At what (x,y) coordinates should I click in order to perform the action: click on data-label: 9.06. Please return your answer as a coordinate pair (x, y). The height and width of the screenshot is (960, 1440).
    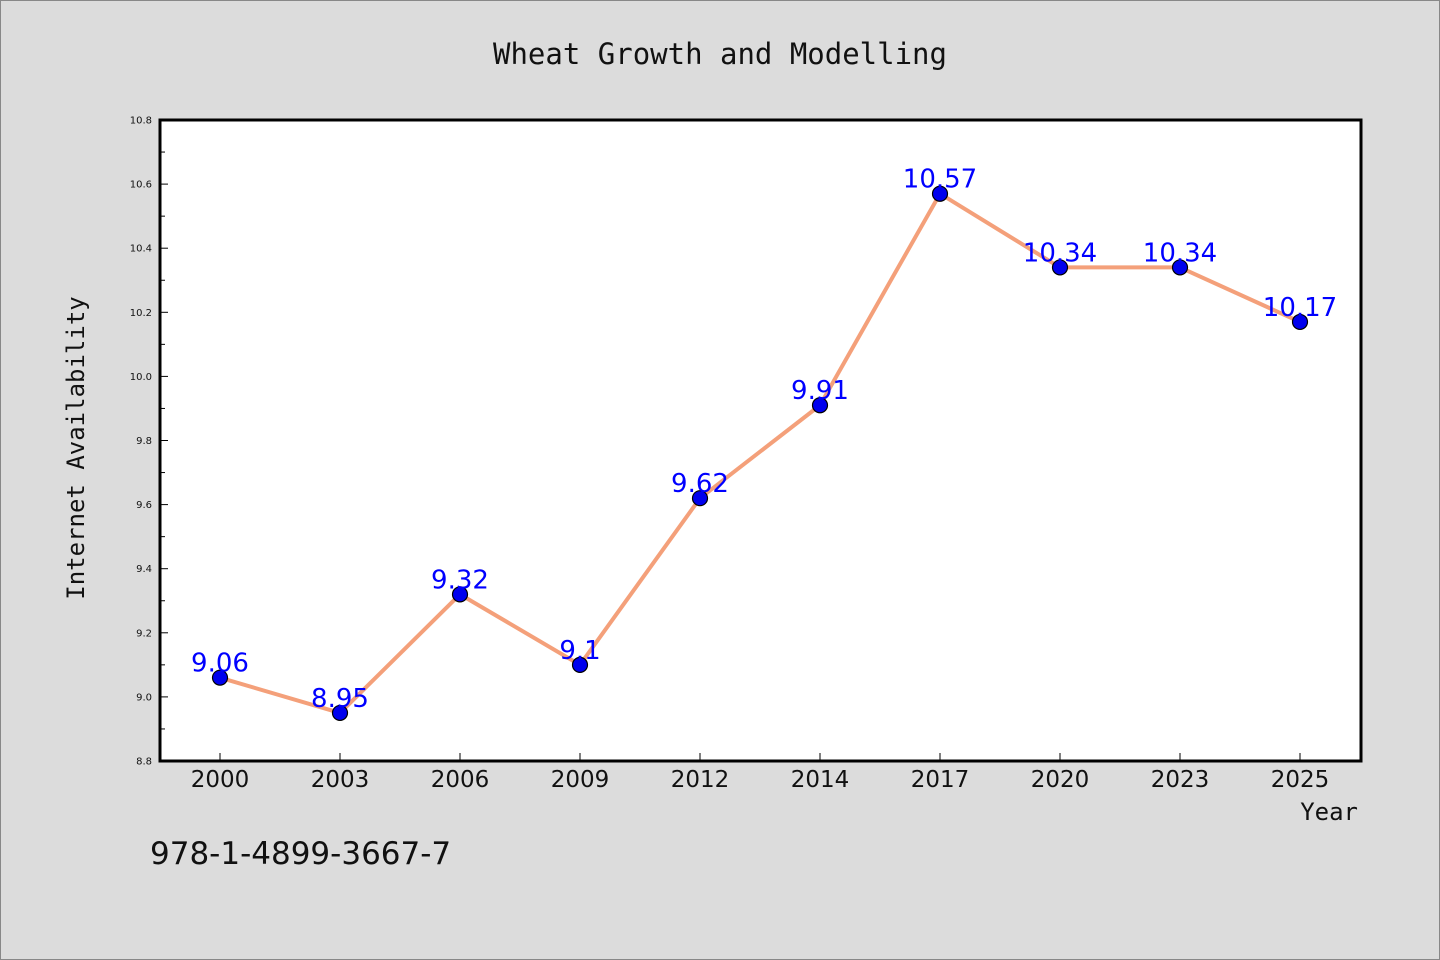
    Looking at the image, I should click on (220, 664).